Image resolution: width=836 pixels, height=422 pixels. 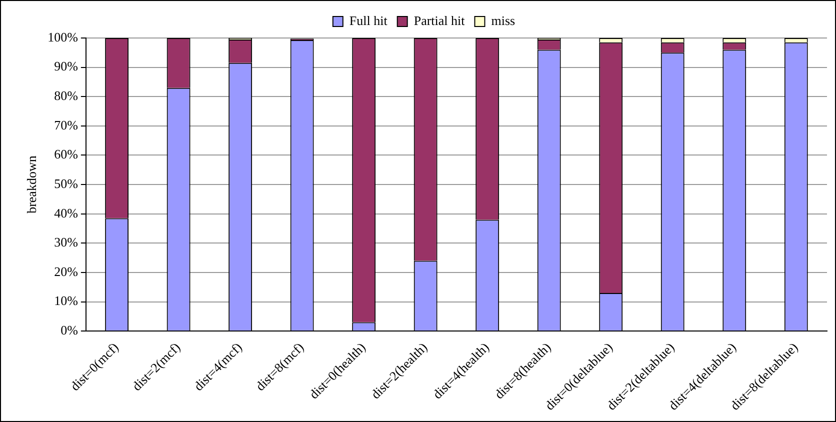 I want to click on y-tick-label: 90%, so click(x=66, y=66).